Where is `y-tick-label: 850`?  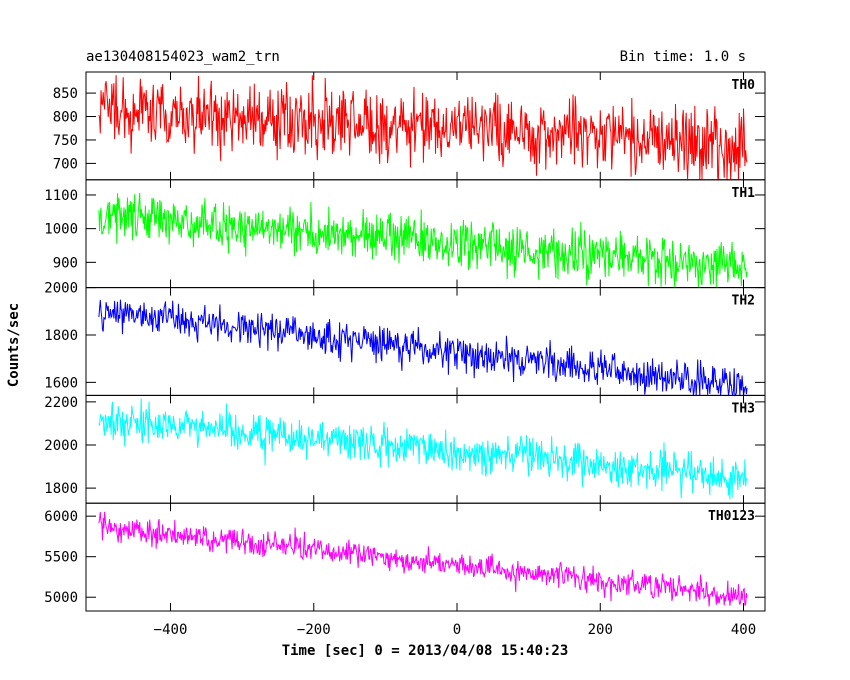 y-tick-label: 850 is located at coordinates (65, 94).